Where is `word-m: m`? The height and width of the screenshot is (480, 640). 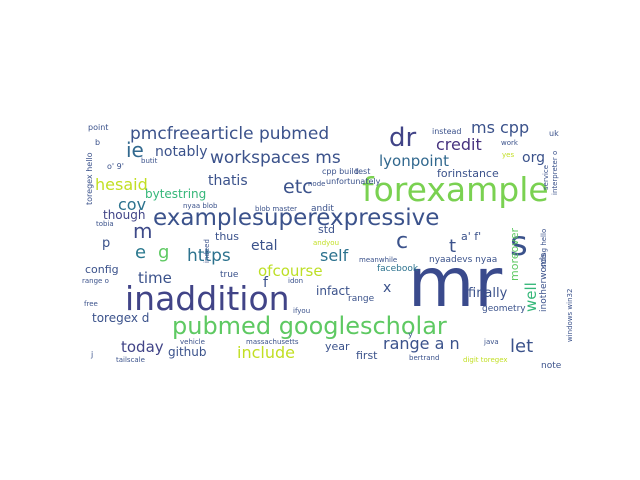 word-m: m is located at coordinates (142, 231).